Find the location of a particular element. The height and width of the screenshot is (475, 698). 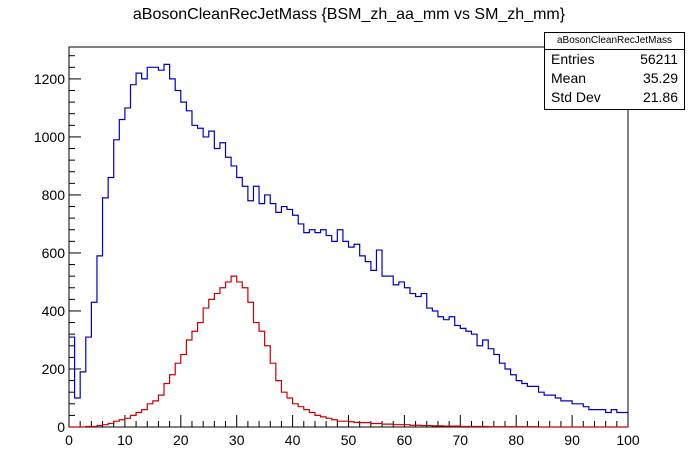

mean-value: 35.29 is located at coordinates (660, 78).